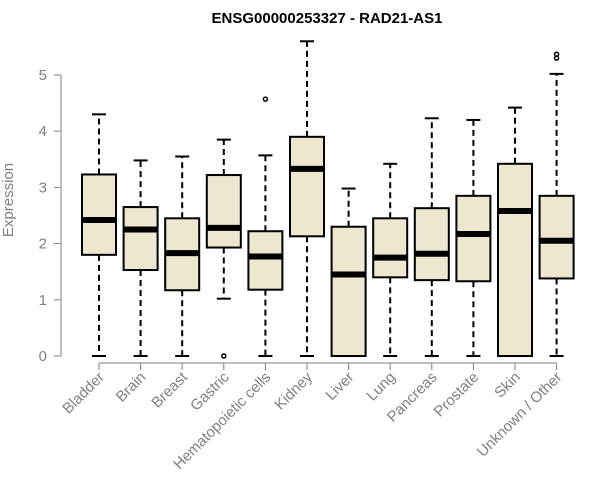  Describe the element at coordinates (381, 387) in the screenshot. I see `x-tick-label: Lung` at that location.